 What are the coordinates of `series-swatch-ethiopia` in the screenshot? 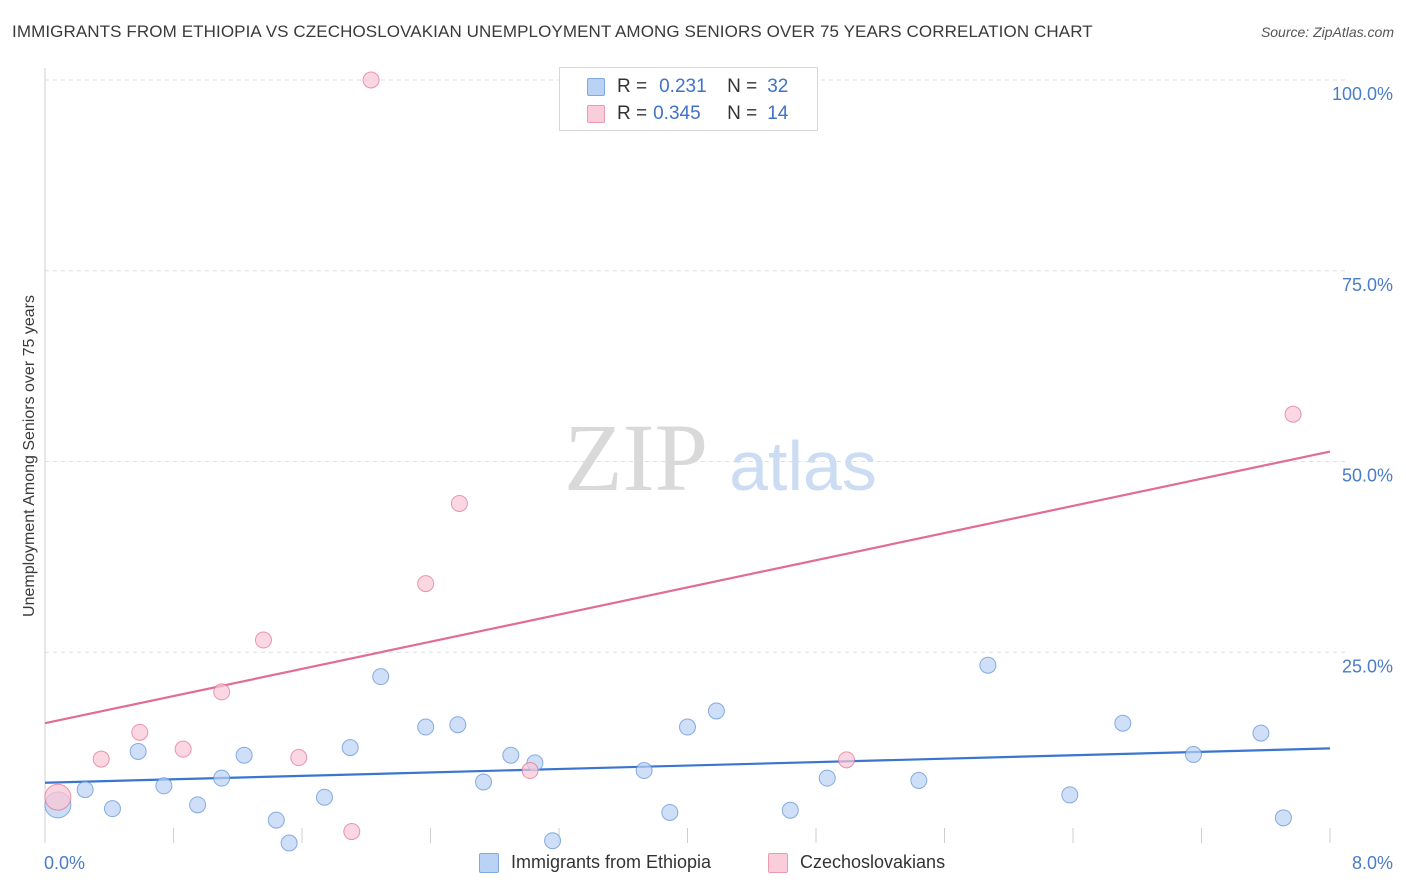 It's located at (489, 862).